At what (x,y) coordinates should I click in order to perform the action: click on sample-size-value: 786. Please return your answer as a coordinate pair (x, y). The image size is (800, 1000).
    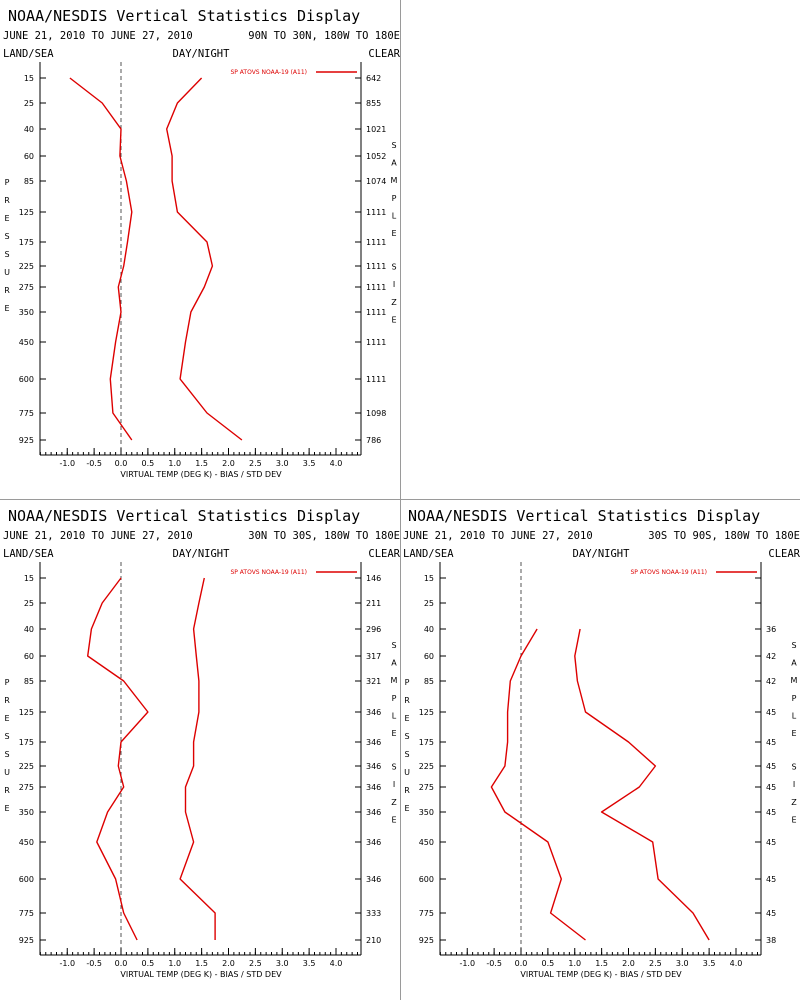
    Looking at the image, I should click on (373, 440).